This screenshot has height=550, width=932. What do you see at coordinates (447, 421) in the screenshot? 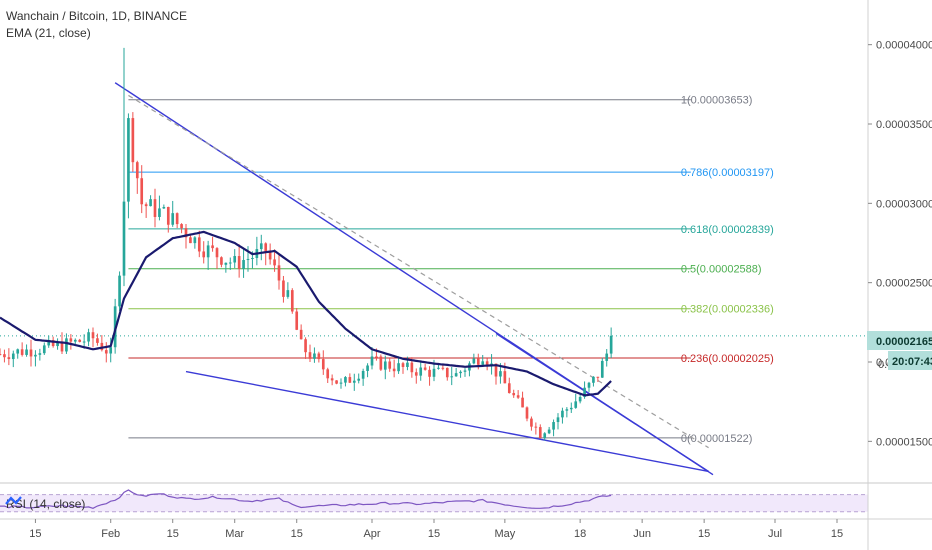
I see `trendline-lower` at bounding box center [447, 421].